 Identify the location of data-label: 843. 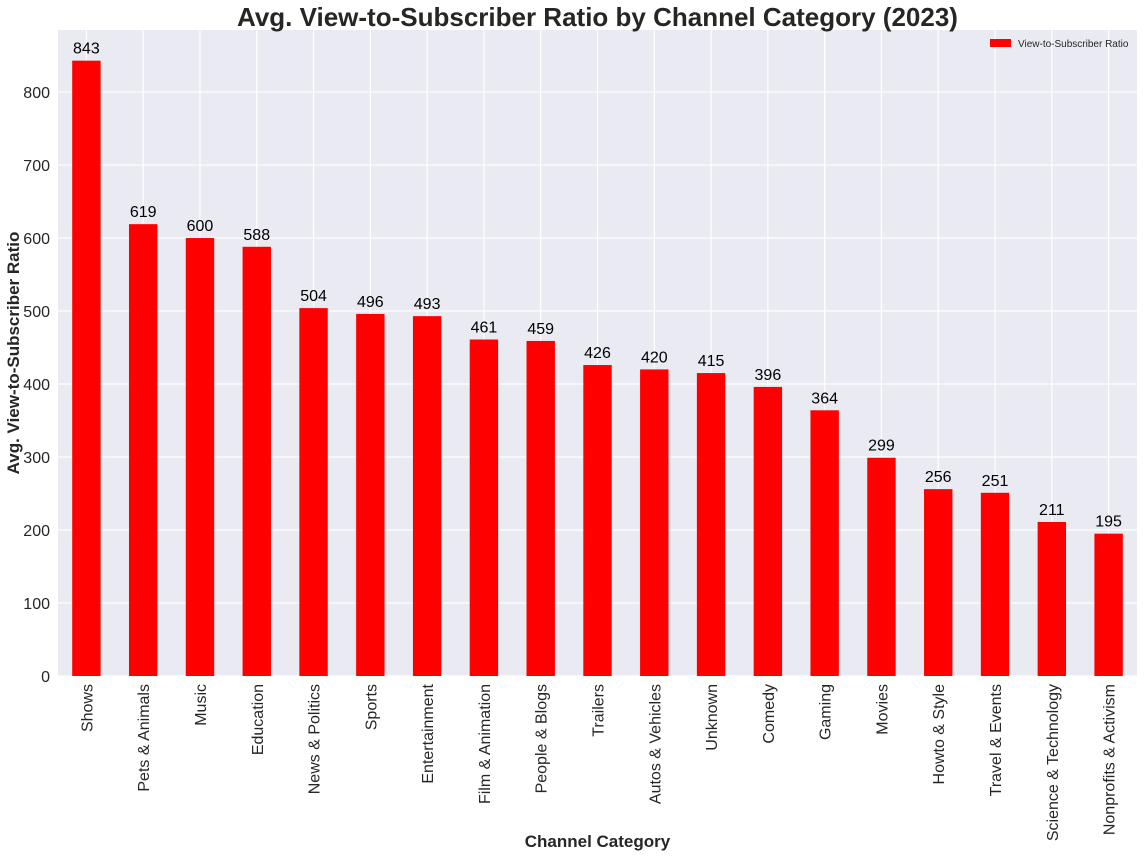
(86, 49).